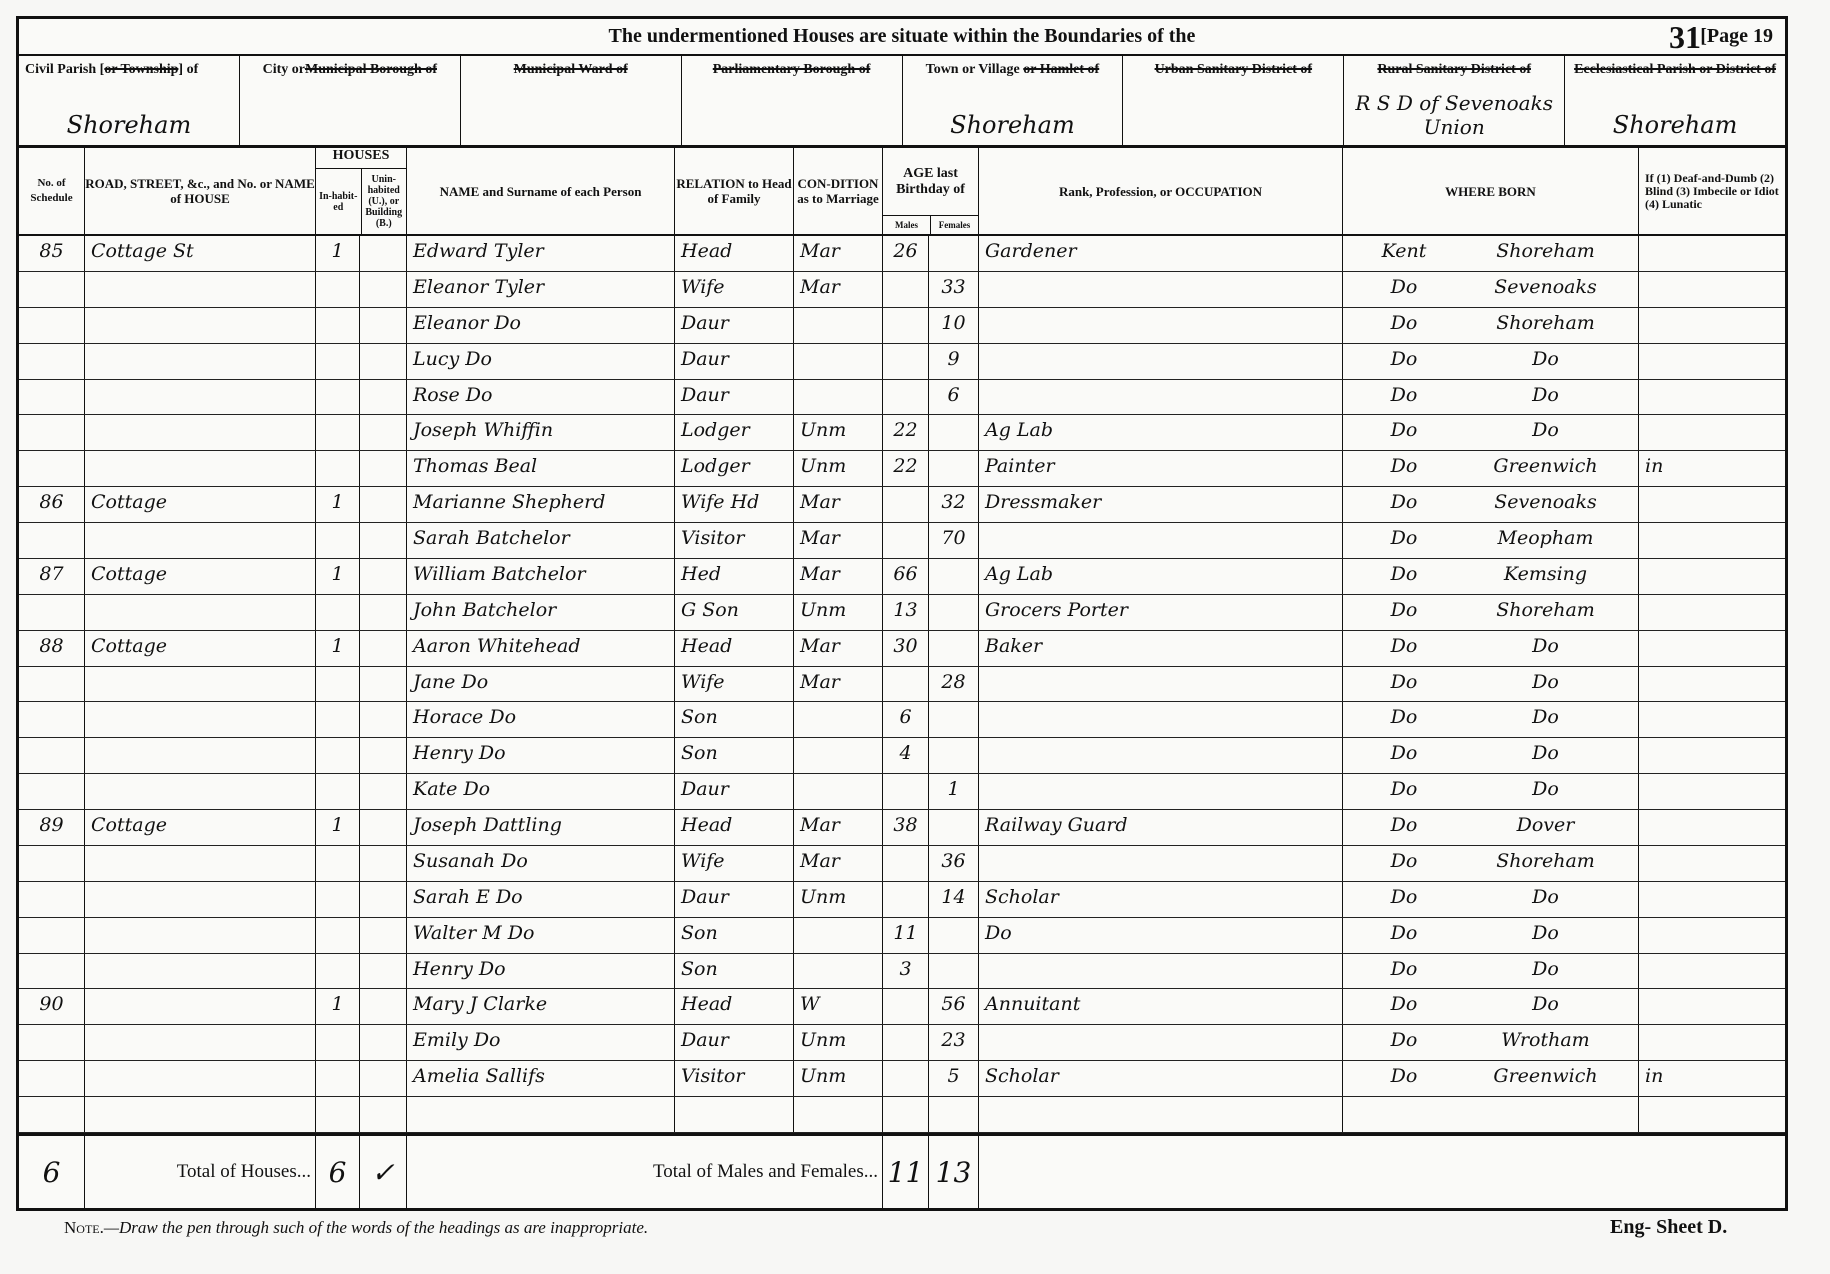  What do you see at coordinates (1545, 322) in the screenshot?
I see `born-place: Shoreham` at bounding box center [1545, 322].